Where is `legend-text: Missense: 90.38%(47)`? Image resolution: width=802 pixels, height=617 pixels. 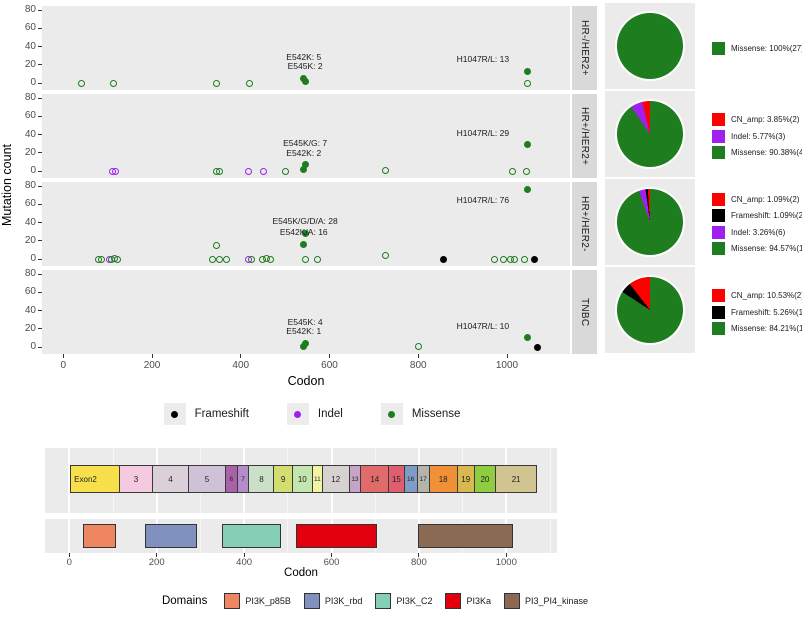
legend-text: Missense: 90.38%(47) is located at coordinates (766, 152).